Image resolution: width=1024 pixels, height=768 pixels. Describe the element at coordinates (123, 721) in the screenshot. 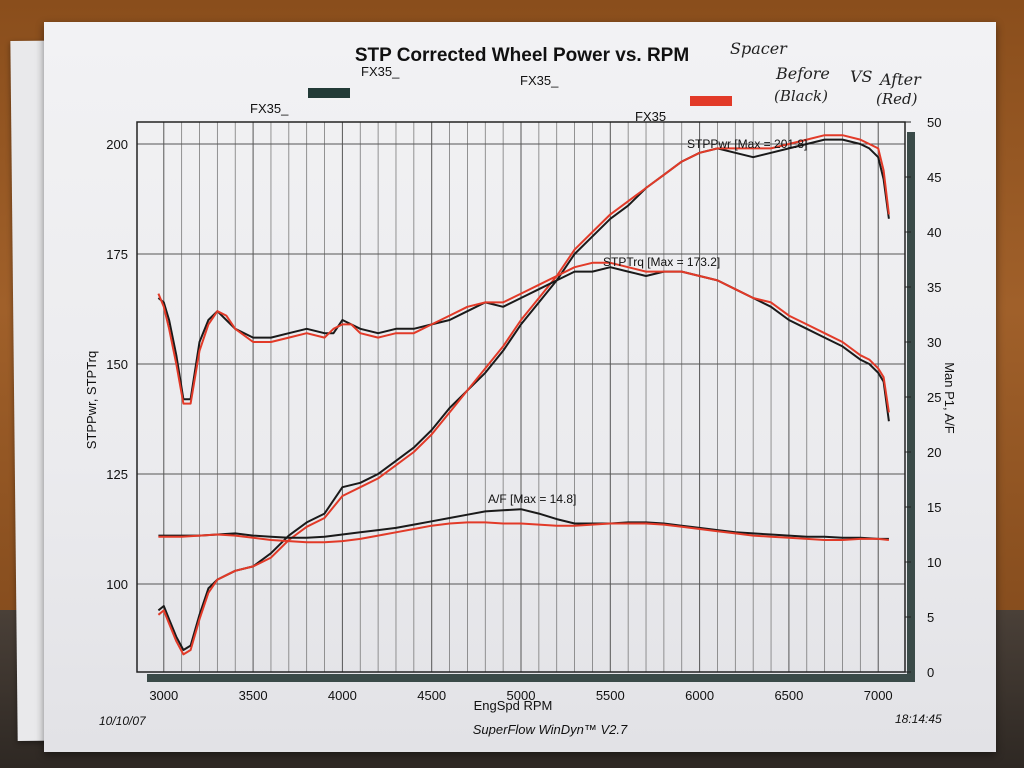

I see `footer-date: 10/10/07` at that location.